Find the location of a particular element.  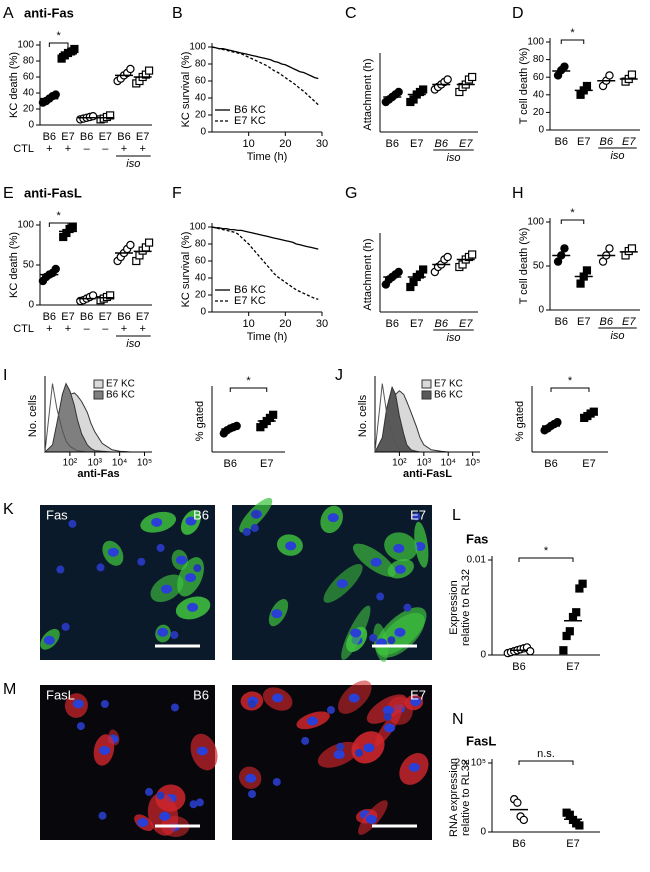

legend-swatch is located at coordinates (98, 395).